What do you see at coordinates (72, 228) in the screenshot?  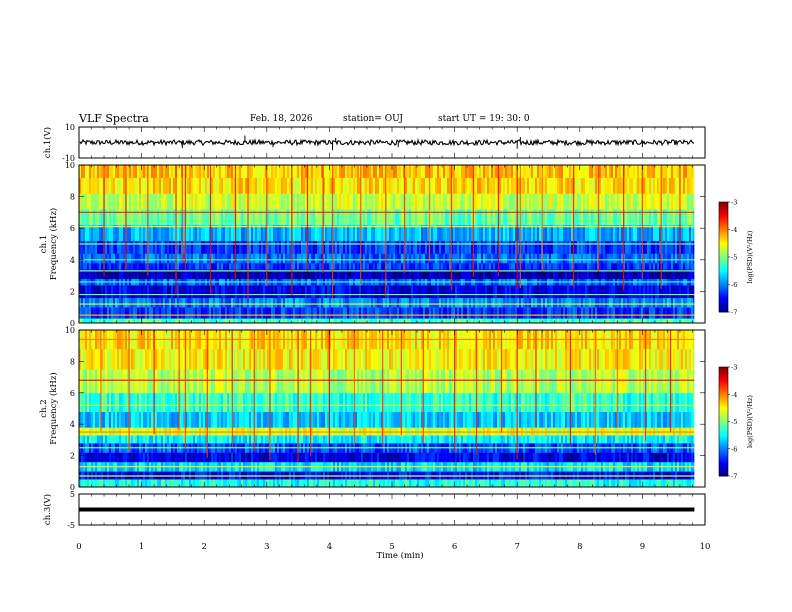 I see `y-tick-label: 6` at bounding box center [72, 228].